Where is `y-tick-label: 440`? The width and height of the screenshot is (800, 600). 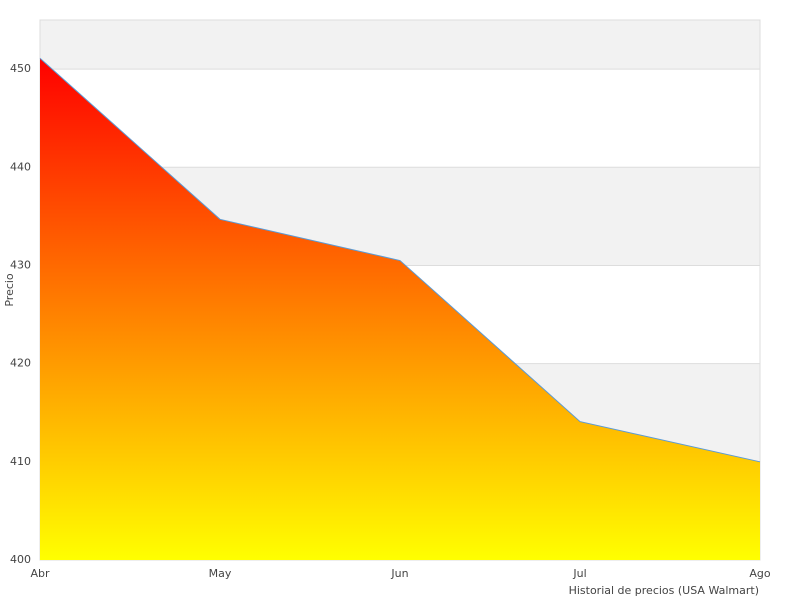
y-tick-label: 440 is located at coordinates (20, 166).